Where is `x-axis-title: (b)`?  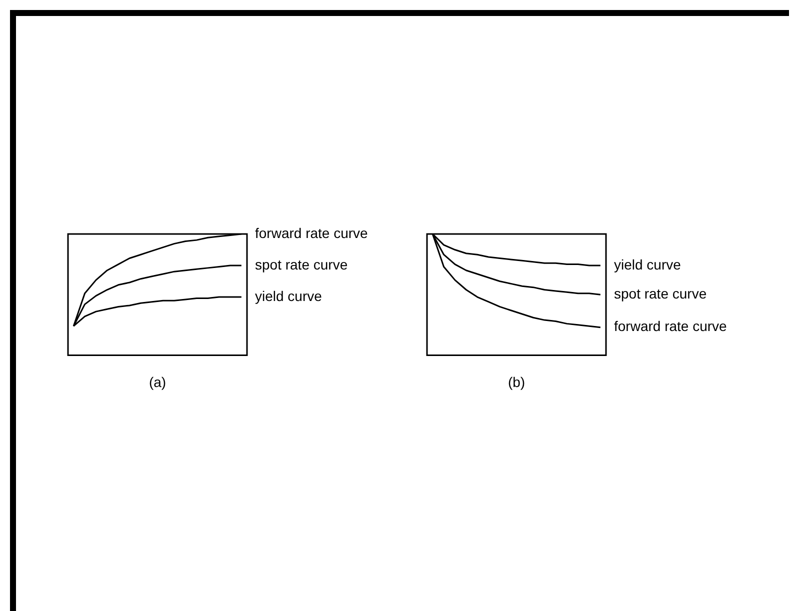 x-axis-title: (b) is located at coordinates (517, 382).